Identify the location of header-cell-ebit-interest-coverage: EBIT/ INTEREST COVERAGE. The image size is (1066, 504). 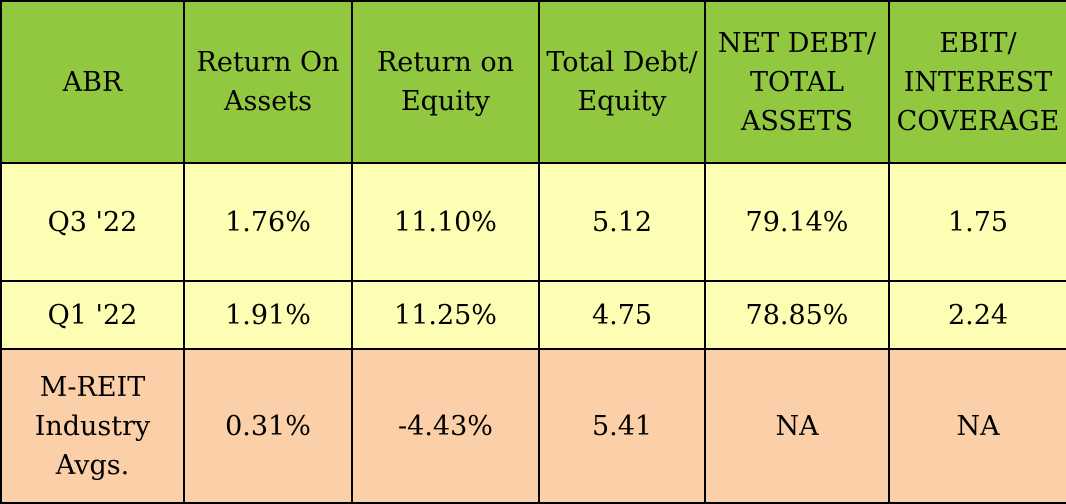
(977, 82).